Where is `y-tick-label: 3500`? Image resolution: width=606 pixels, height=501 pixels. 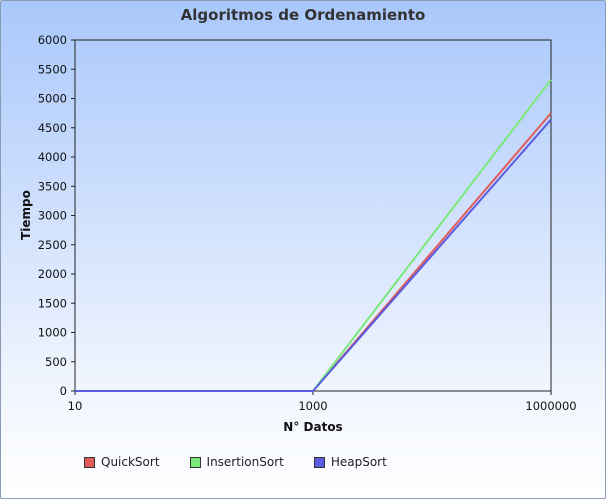 y-tick-label: 3500 is located at coordinates (52, 186).